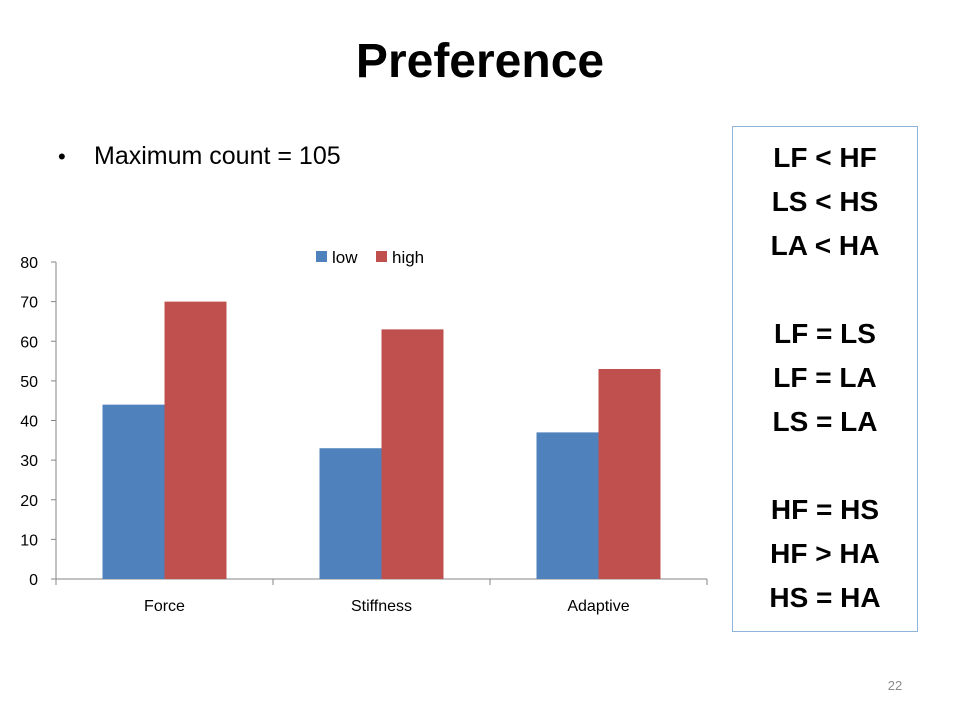 This screenshot has width=960, height=720. What do you see at coordinates (480, 61) in the screenshot?
I see `slide-title: Preference` at bounding box center [480, 61].